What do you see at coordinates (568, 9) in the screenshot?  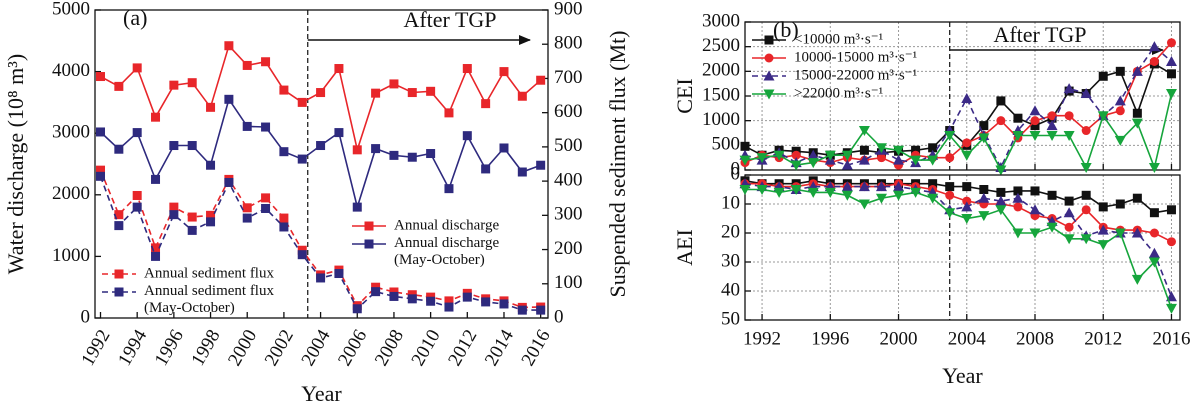 I see `y2-tick-label: 900` at bounding box center [568, 9].